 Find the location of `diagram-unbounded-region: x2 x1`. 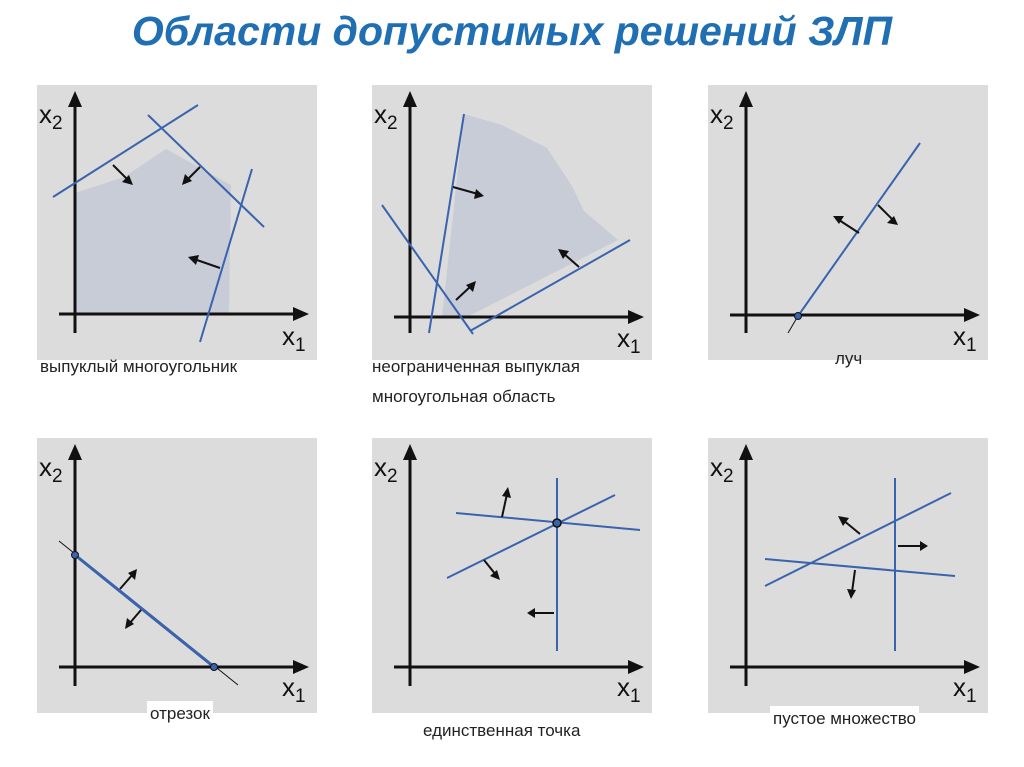

diagram-unbounded-region: x2 x1 is located at coordinates (509, 224).